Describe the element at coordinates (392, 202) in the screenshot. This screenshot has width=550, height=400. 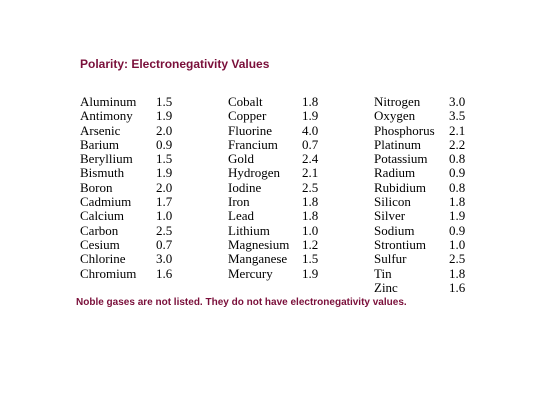
I see `element-name: Silicon` at that location.